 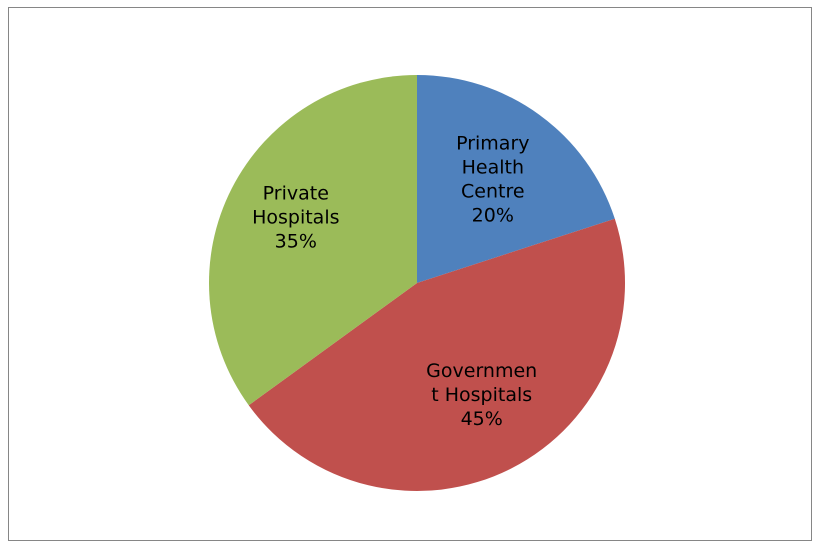 What do you see at coordinates (296, 193) in the screenshot?
I see `pie-category-label-line: Private` at bounding box center [296, 193].